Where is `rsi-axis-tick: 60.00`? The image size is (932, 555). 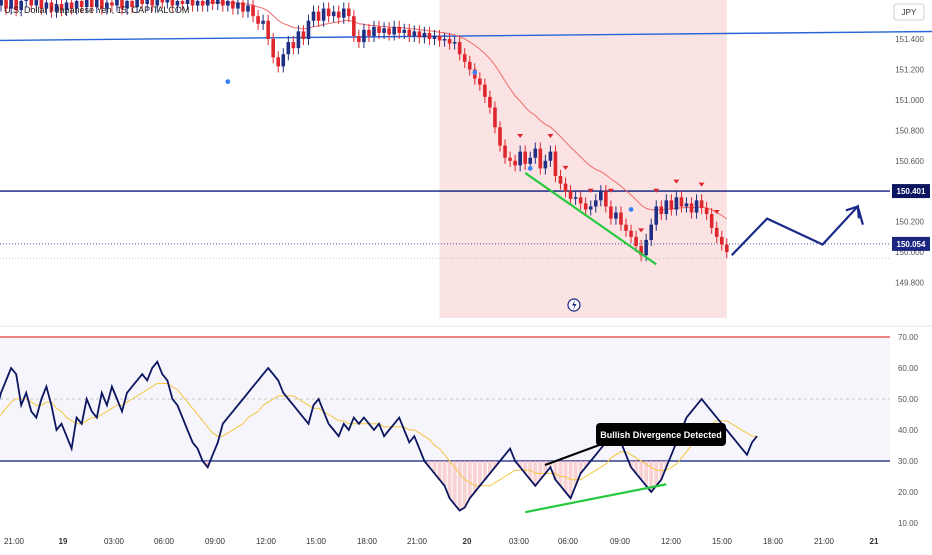 rsi-axis-tick: 60.00 is located at coordinates (908, 368).